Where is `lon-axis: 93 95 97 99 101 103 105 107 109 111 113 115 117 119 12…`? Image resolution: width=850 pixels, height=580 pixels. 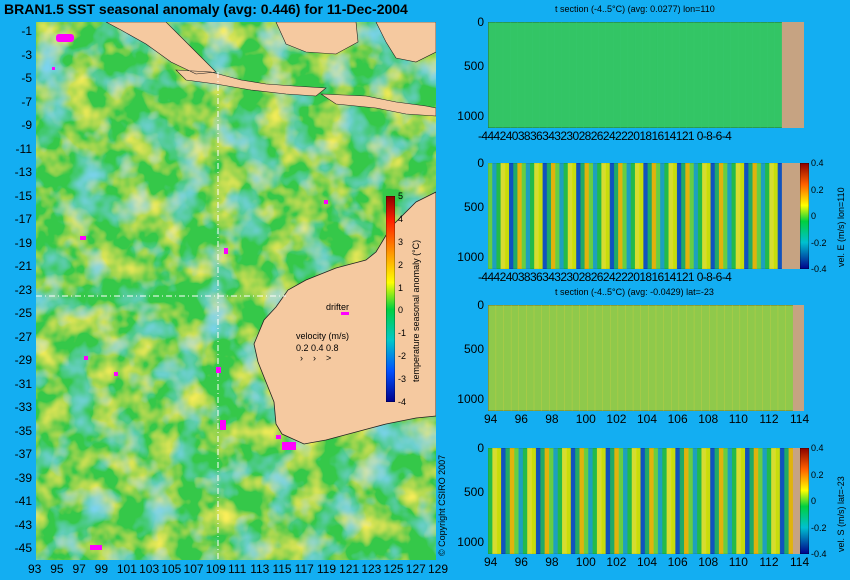
lon-axis: 93 95 97 99 101 103 105 107 109 111 113 115 117 119 12… is located at coordinates (238, 570).